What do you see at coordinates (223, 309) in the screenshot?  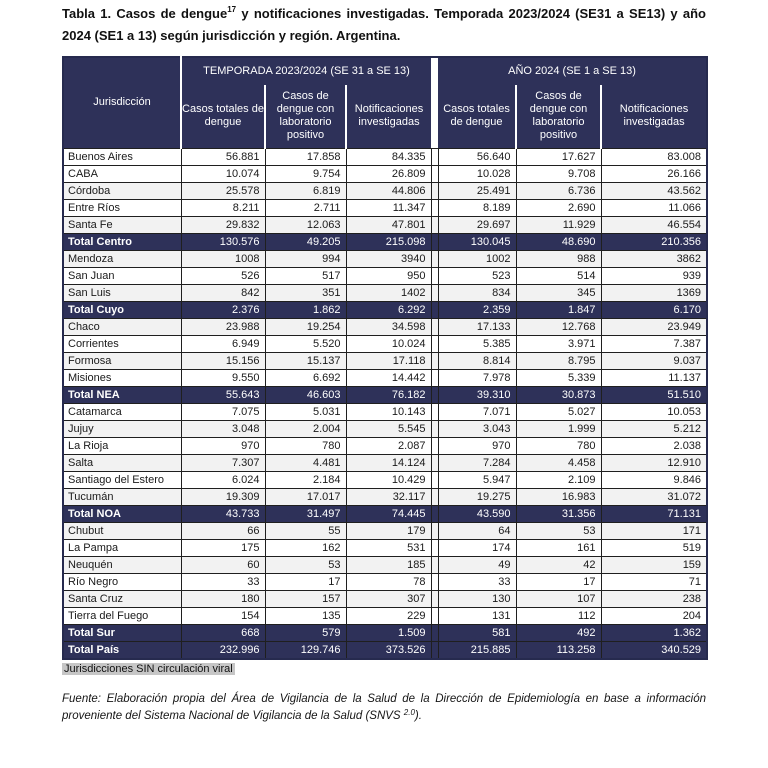 I see `value-cell: 2.376` at bounding box center [223, 309].